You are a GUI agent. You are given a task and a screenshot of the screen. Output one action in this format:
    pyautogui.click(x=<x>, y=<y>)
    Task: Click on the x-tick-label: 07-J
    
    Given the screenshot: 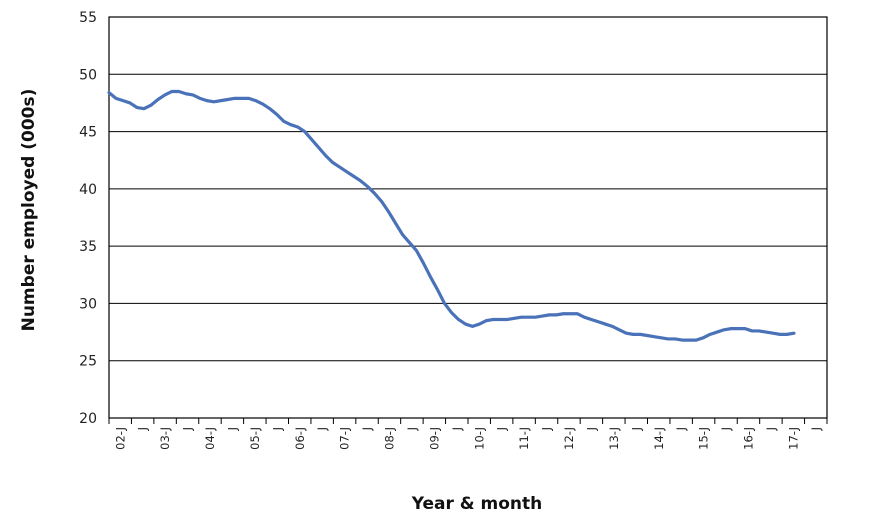 What is the action you would take?
    pyautogui.click(x=345, y=438)
    